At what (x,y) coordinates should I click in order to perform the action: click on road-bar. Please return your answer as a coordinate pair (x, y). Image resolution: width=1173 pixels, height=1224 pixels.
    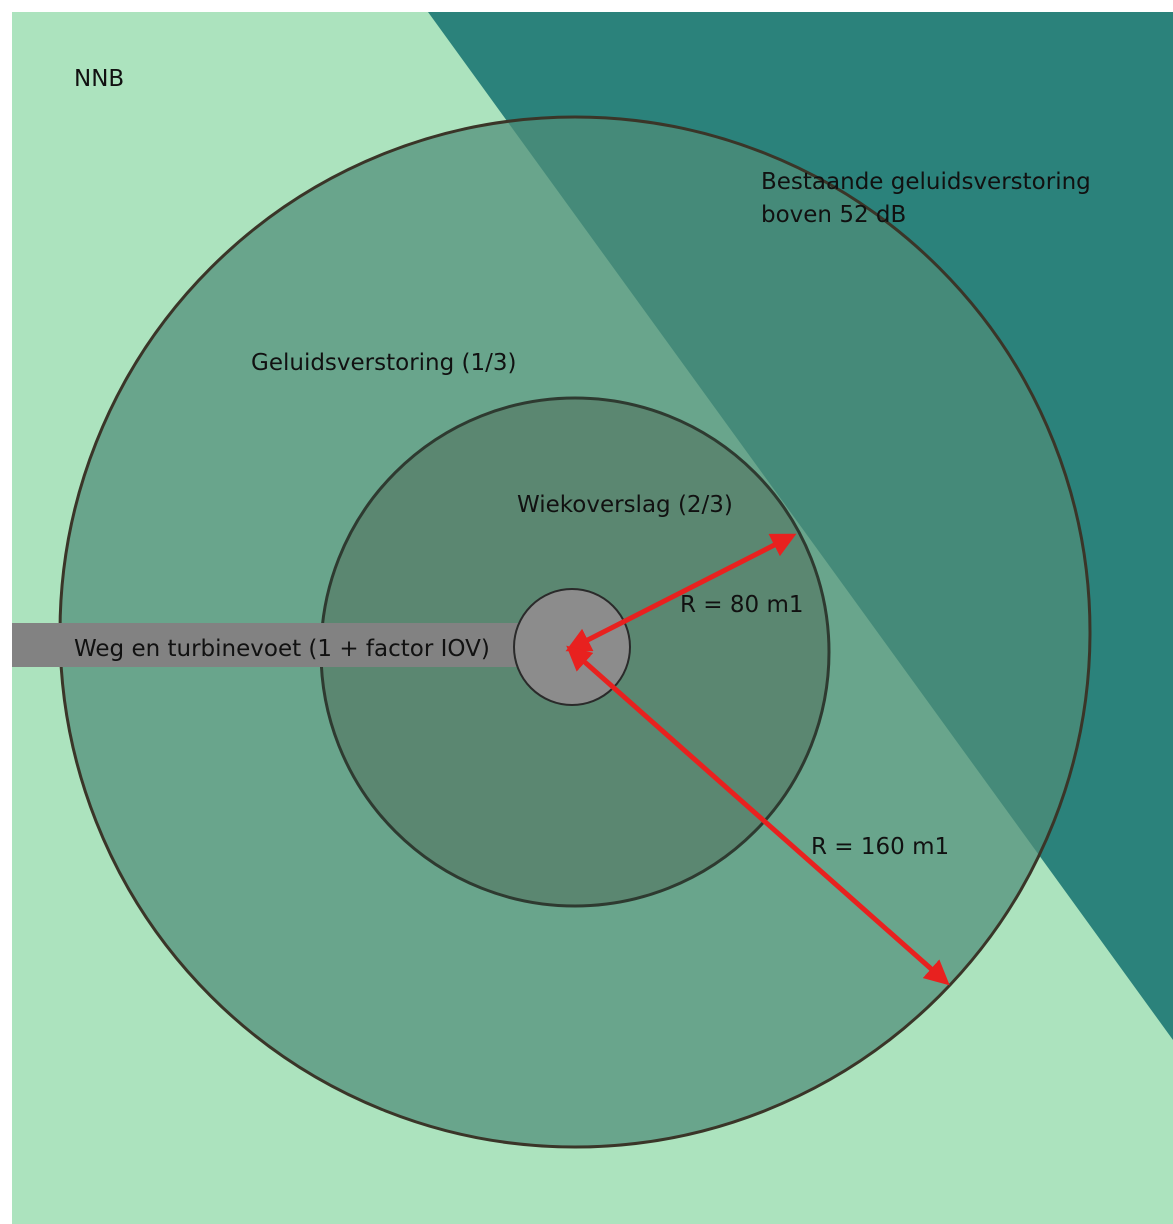
    Looking at the image, I should click on (267, 645).